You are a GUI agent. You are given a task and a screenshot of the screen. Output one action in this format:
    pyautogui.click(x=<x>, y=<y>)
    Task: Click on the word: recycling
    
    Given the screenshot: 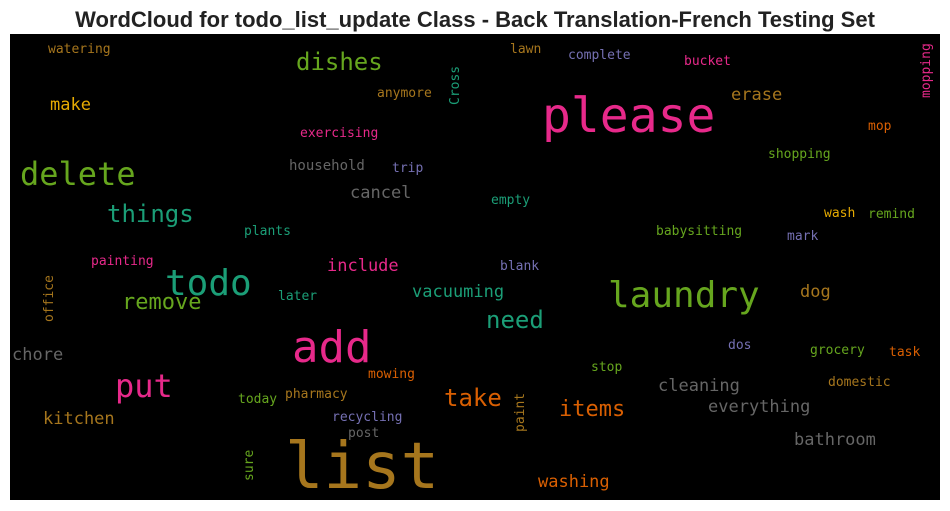 What is the action you would take?
    pyautogui.click(x=367, y=417)
    